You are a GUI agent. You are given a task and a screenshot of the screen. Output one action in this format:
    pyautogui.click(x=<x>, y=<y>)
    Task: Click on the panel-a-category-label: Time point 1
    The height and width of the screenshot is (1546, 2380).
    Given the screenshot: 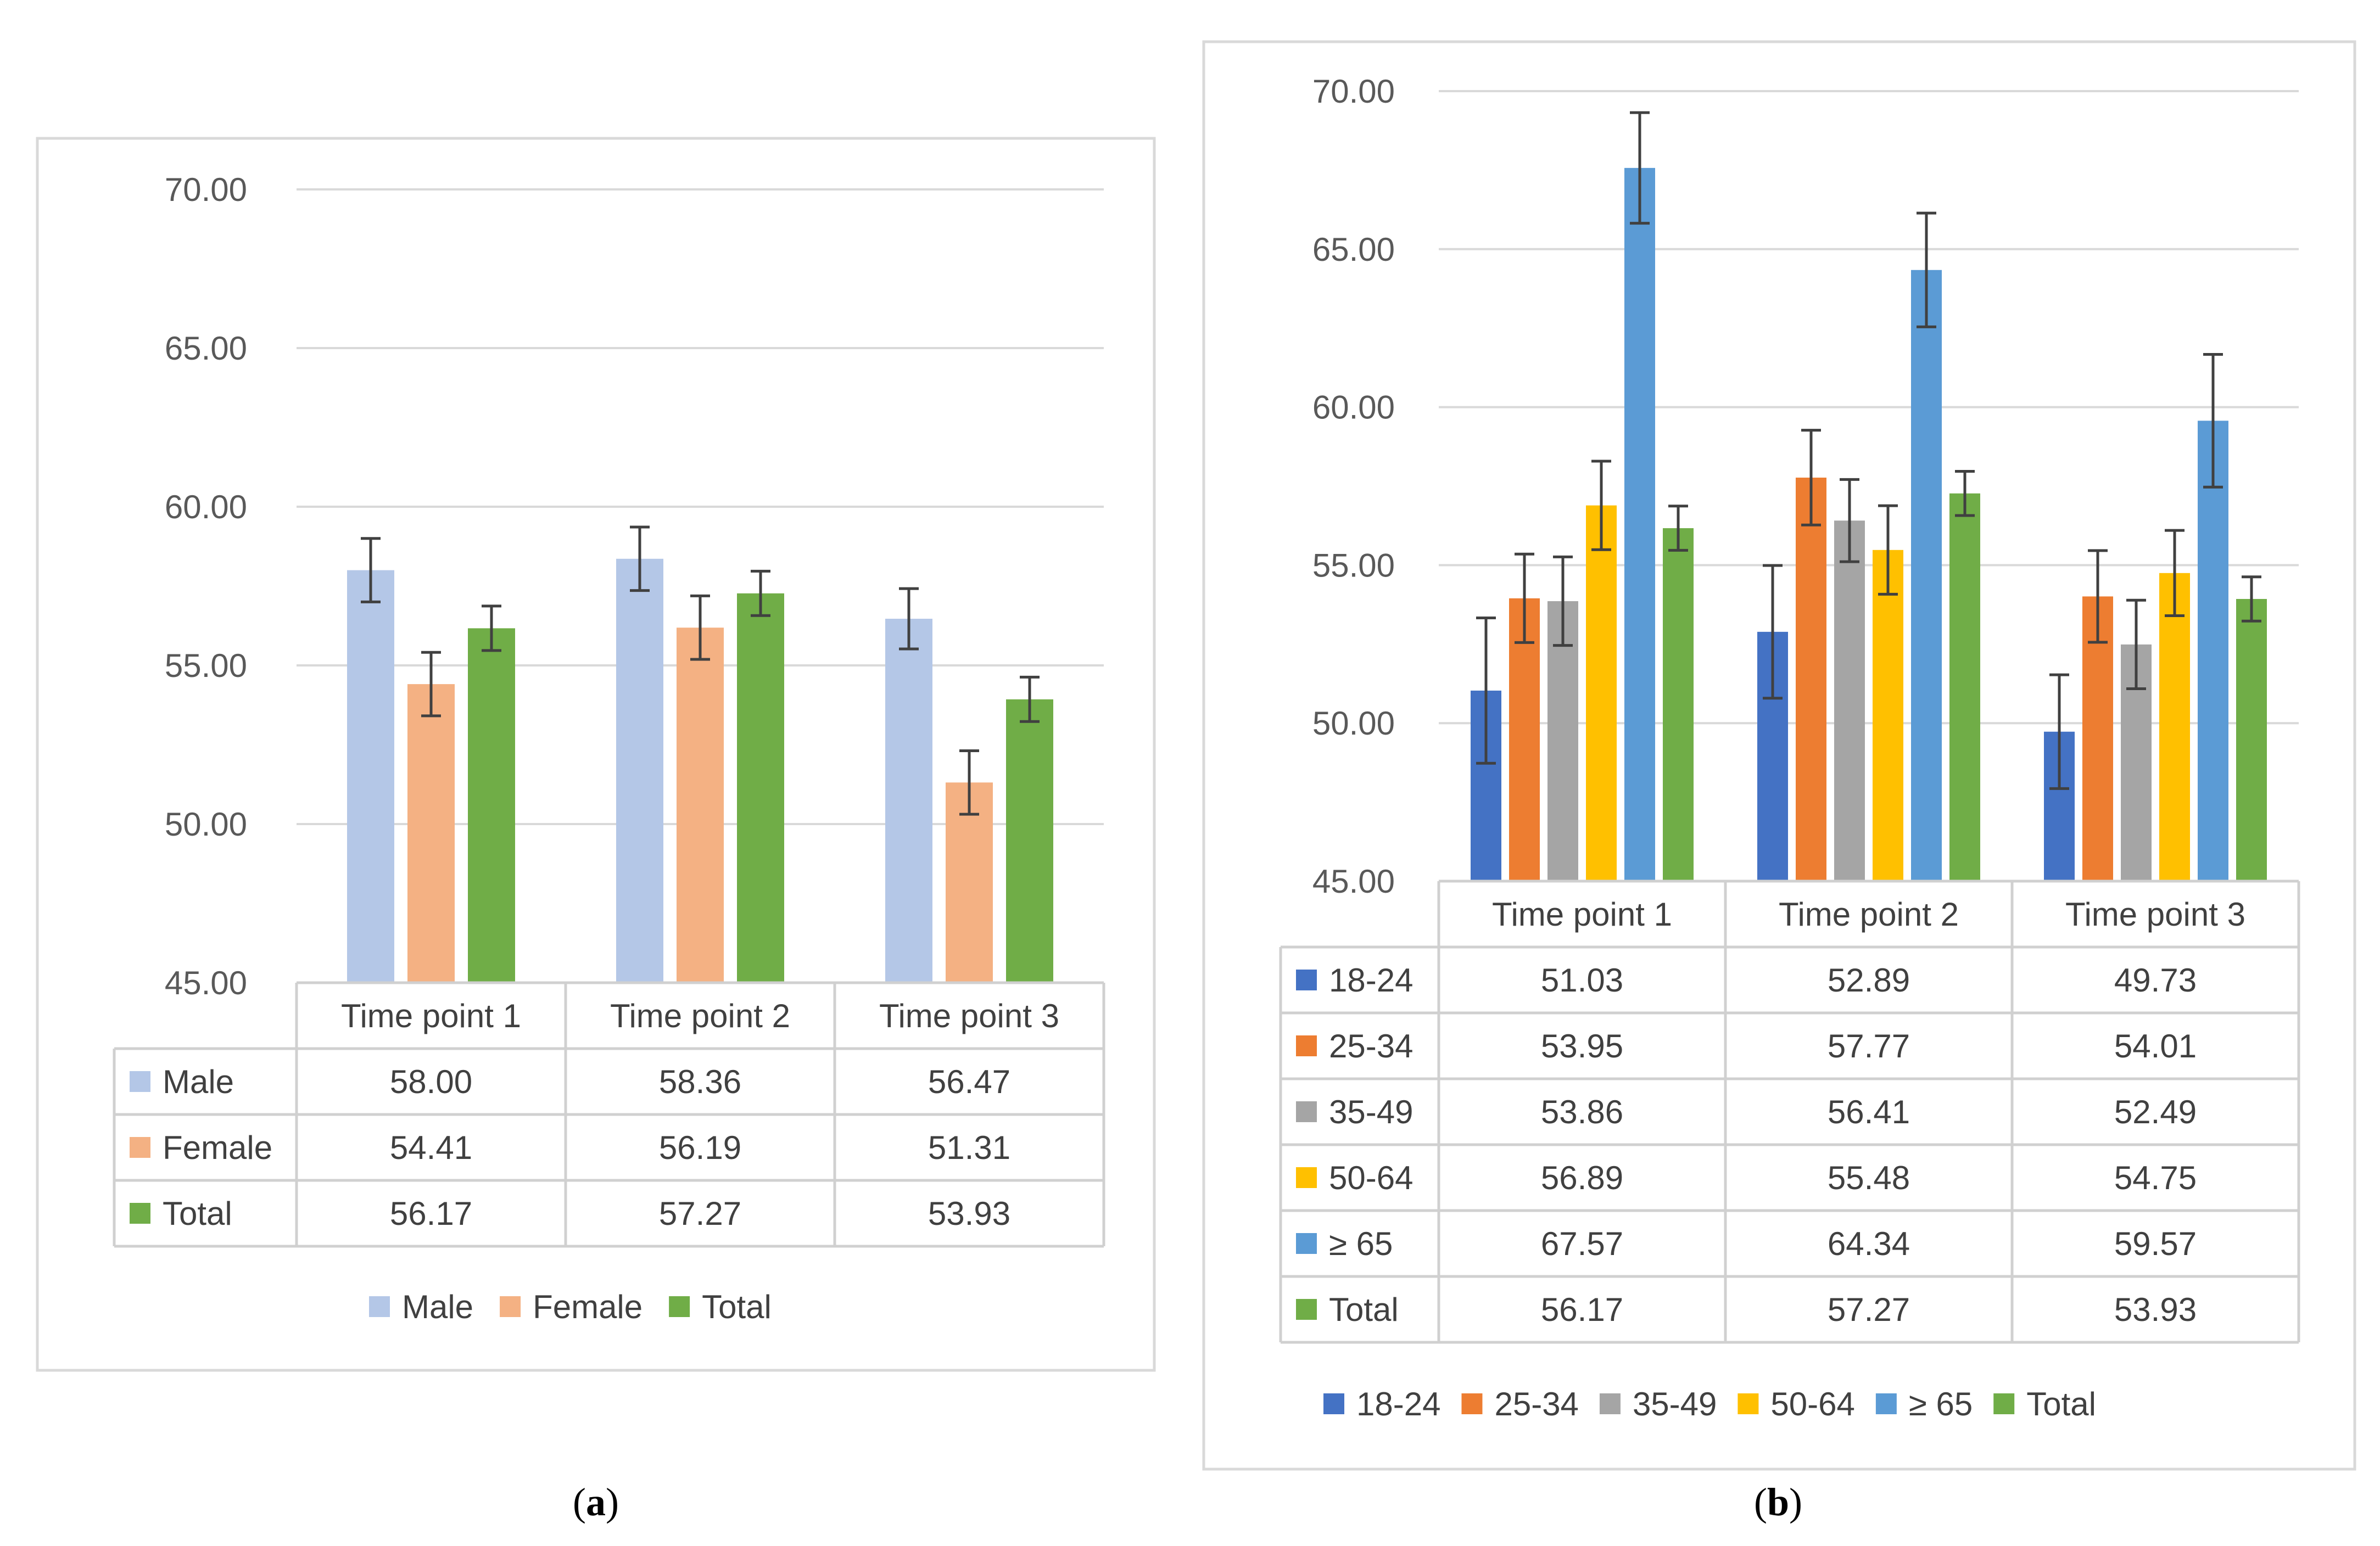 What is the action you would take?
    pyautogui.click(x=431, y=1016)
    